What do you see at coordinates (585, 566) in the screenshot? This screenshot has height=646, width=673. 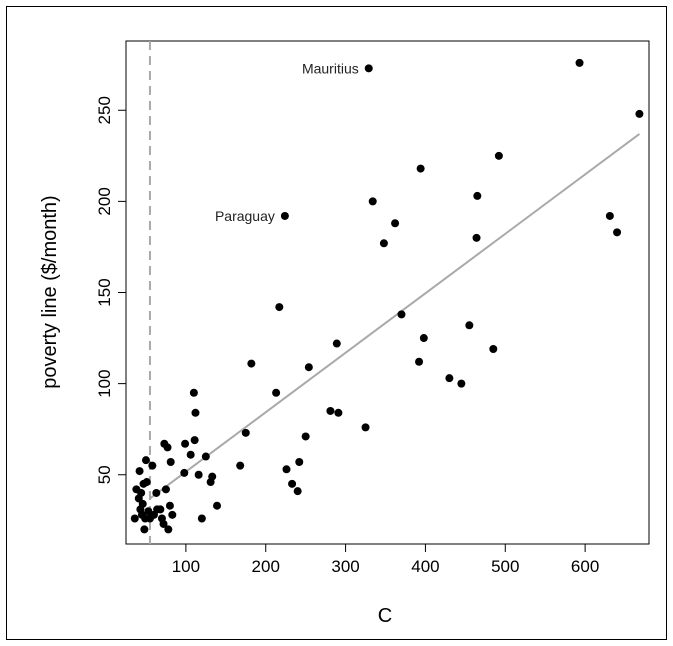 I see `x-tick-label: 600` at bounding box center [585, 566].